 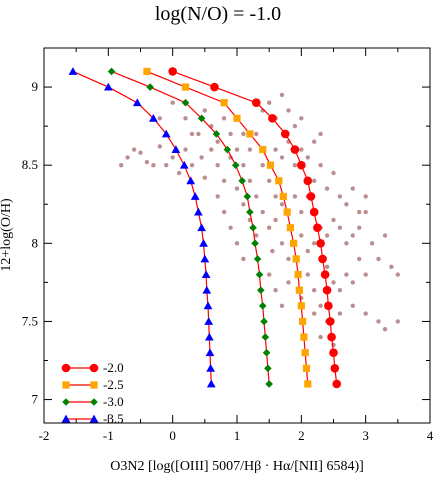 What do you see at coordinates (44, 435) in the screenshot?
I see `x-tick-label: -2` at bounding box center [44, 435].